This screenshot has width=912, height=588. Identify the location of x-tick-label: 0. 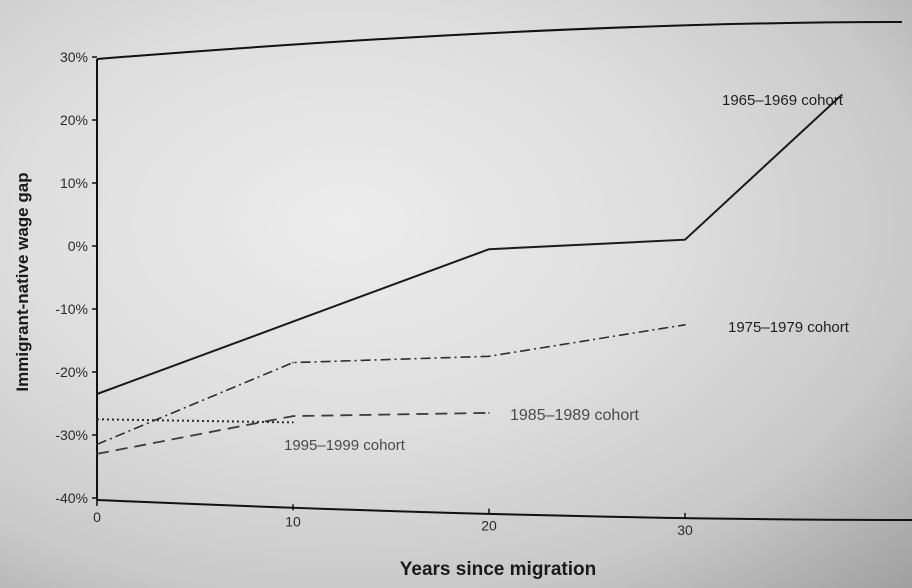
(97, 517).